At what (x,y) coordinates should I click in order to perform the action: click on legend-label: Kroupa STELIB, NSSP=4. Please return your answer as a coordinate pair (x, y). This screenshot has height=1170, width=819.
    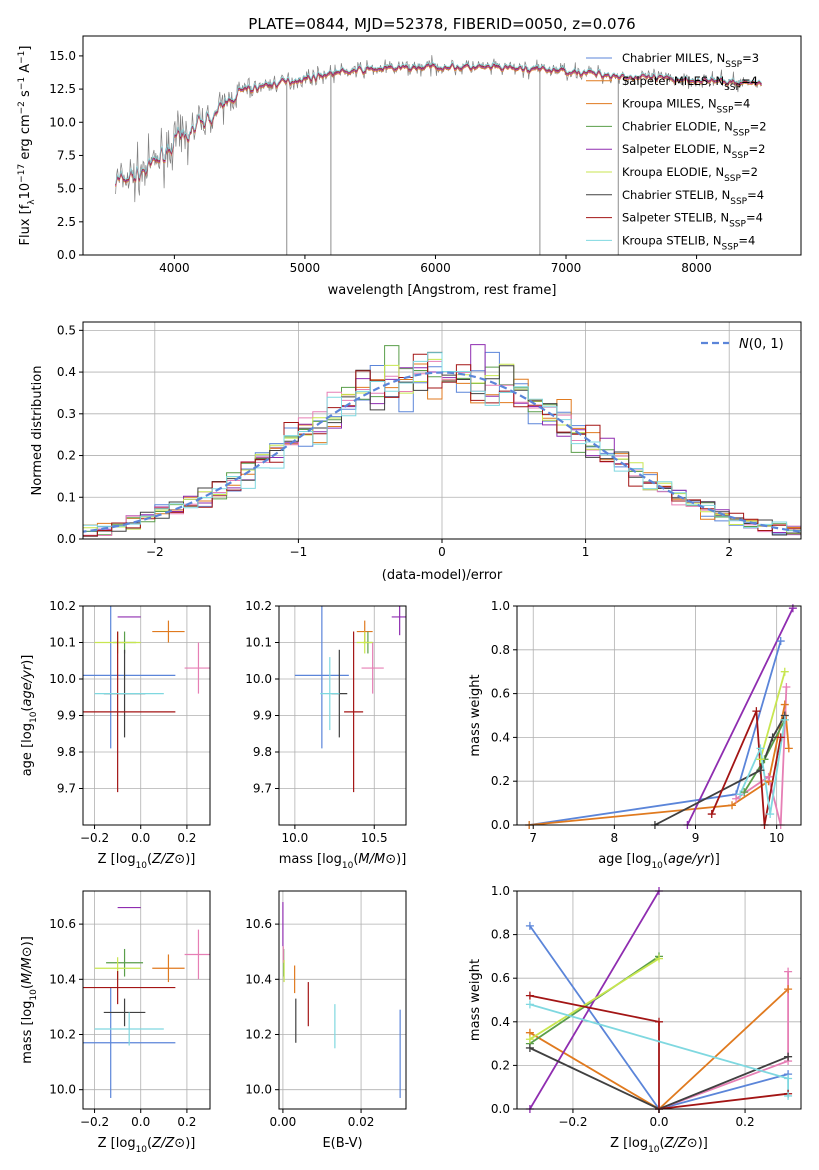
    Looking at the image, I should click on (688, 242).